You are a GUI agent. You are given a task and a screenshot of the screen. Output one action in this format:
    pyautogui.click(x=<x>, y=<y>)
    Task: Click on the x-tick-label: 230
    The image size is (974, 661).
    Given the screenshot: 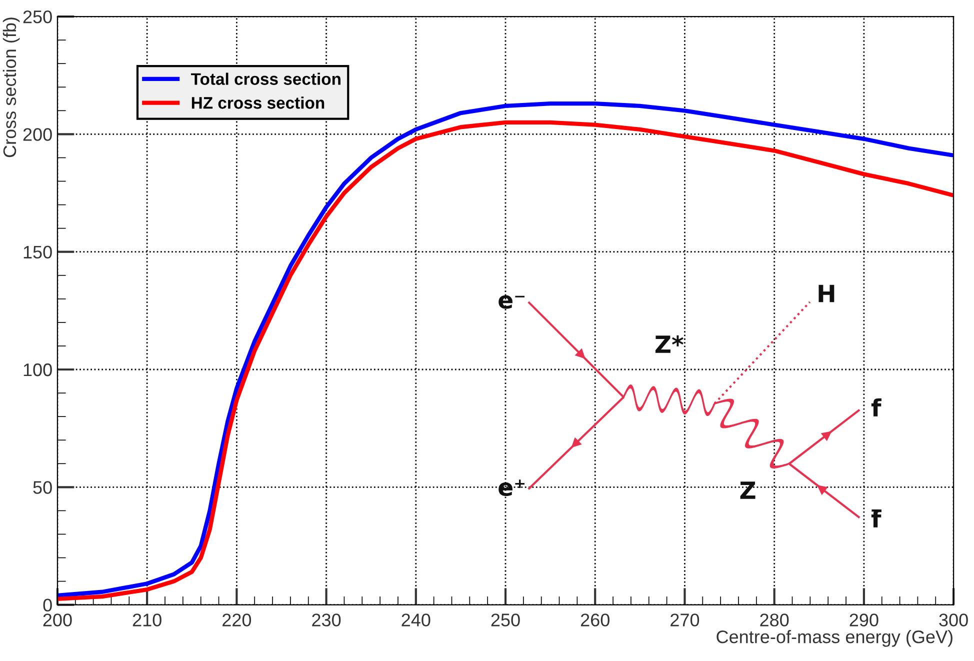 What is the action you would take?
    pyautogui.click(x=326, y=620)
    